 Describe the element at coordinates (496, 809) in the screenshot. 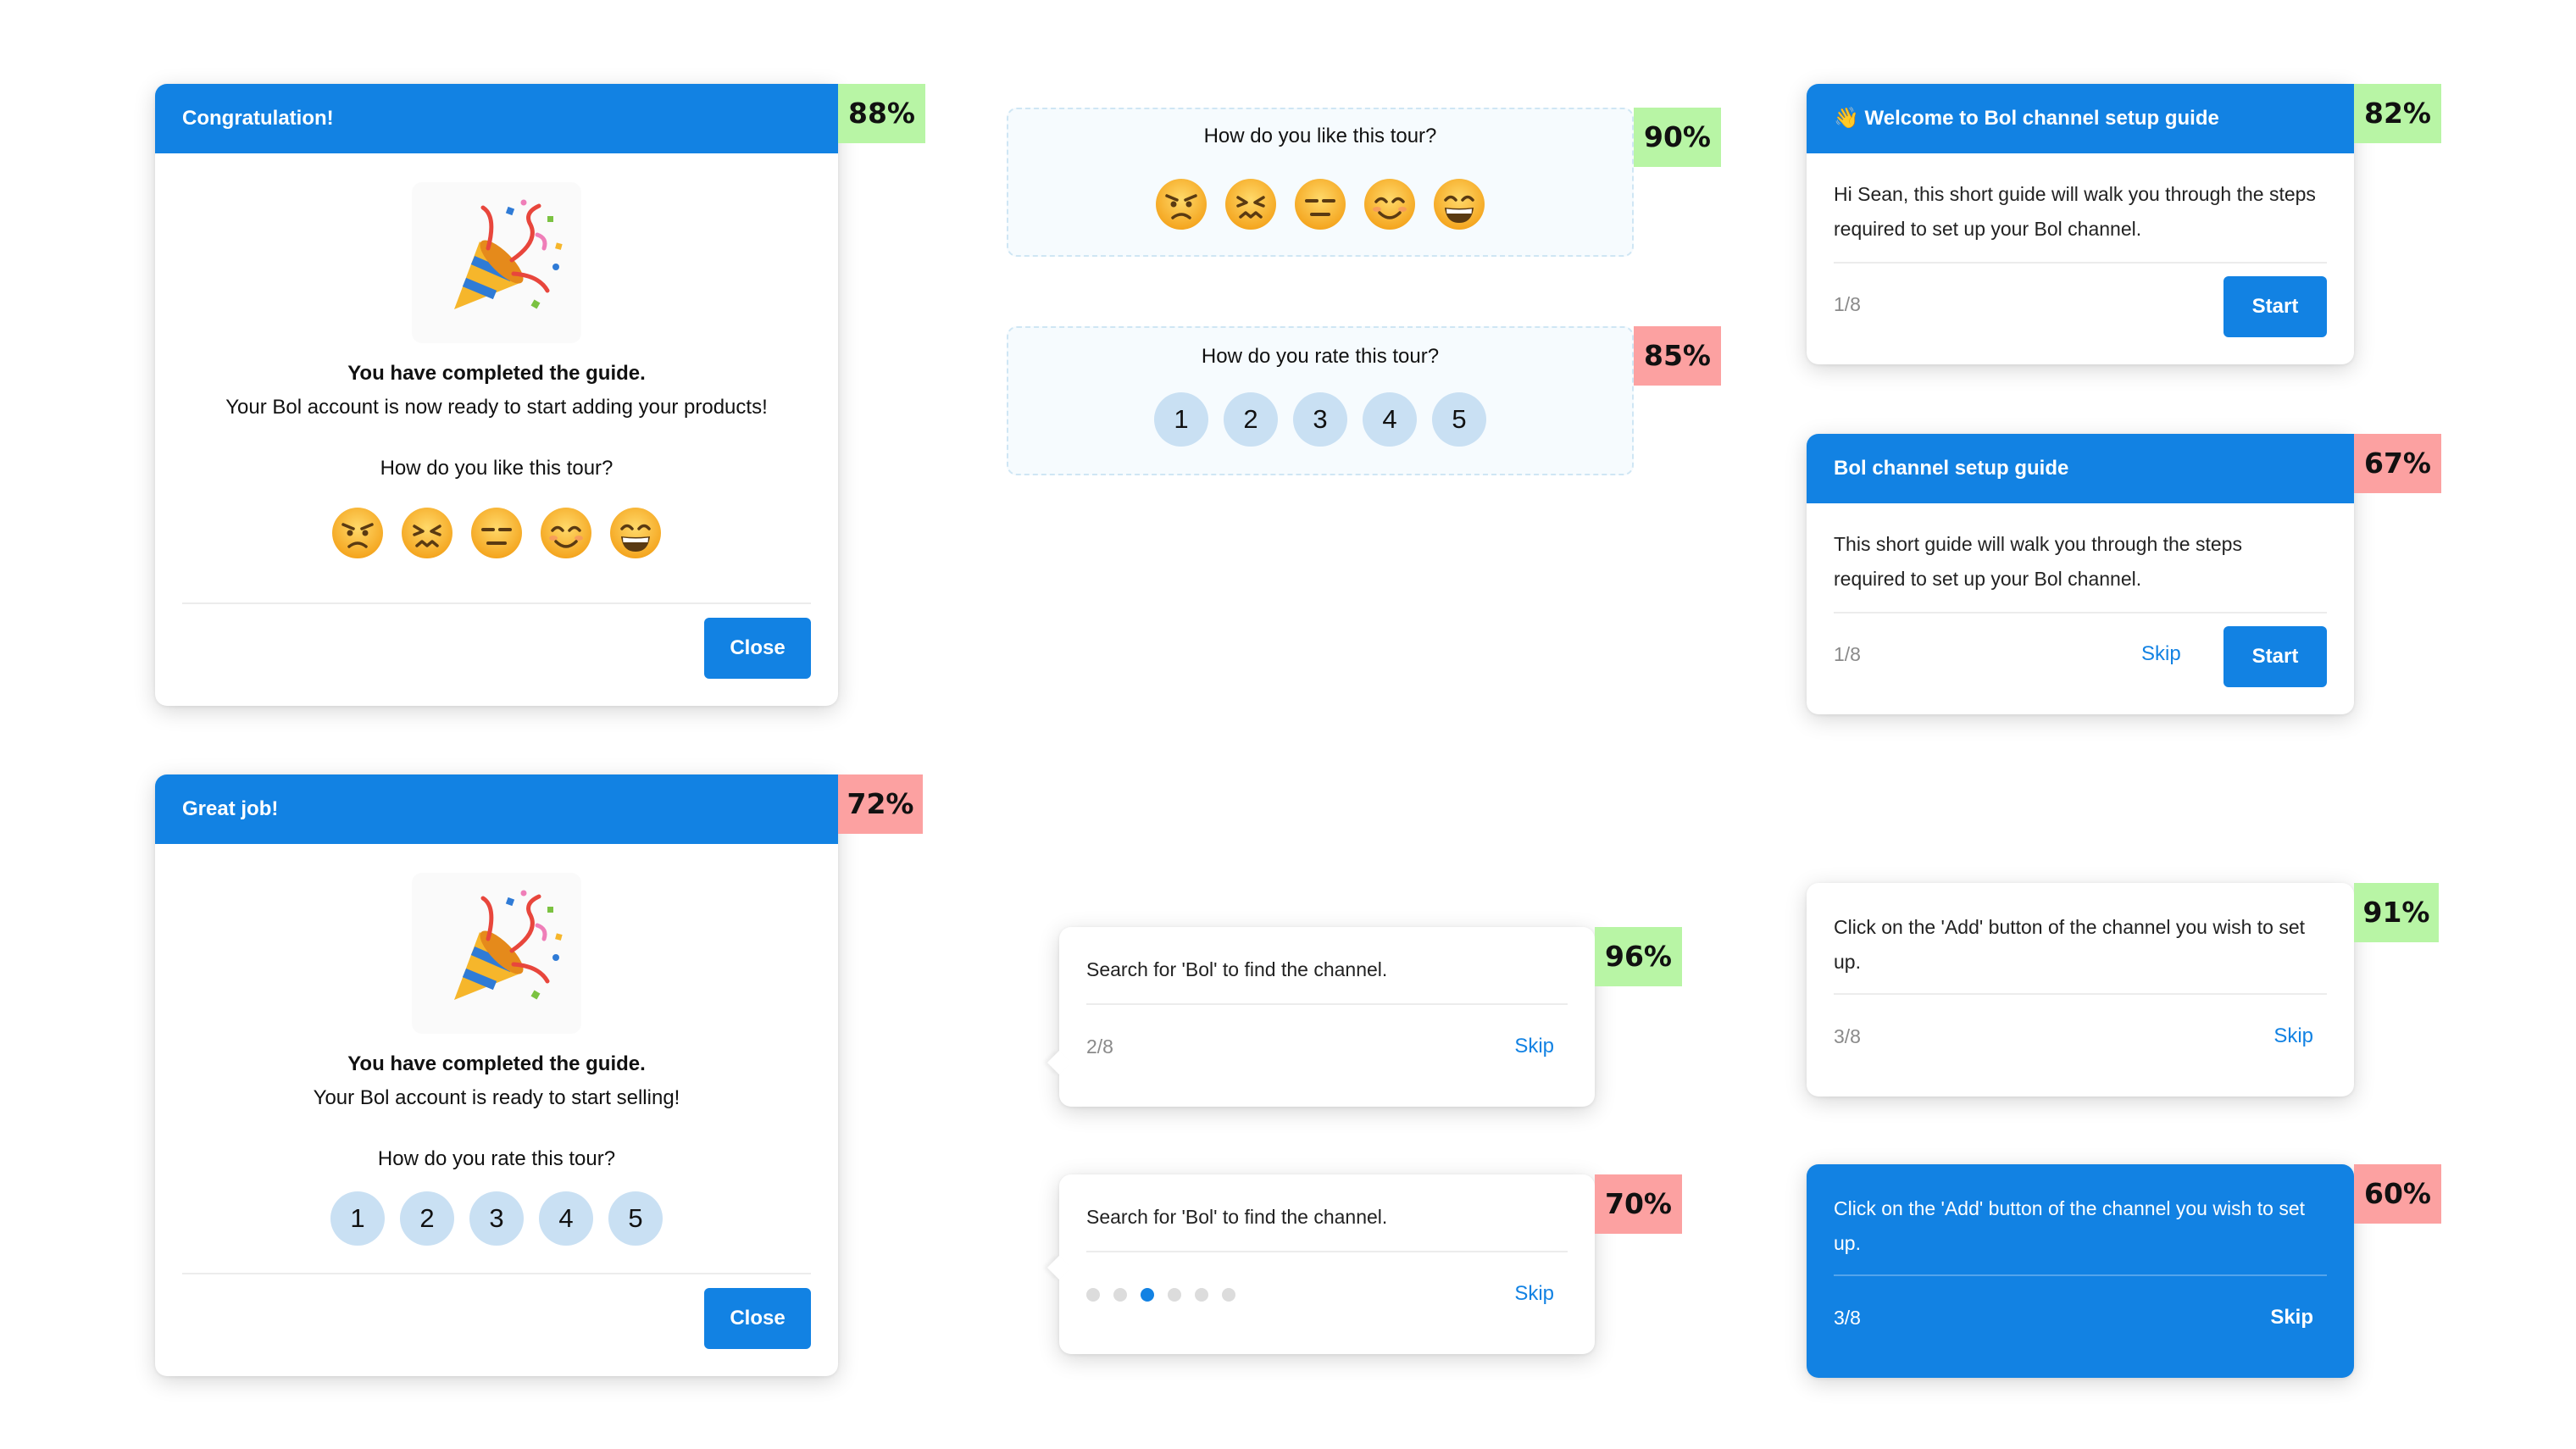

I see `modal-header: Great job!` at that location.